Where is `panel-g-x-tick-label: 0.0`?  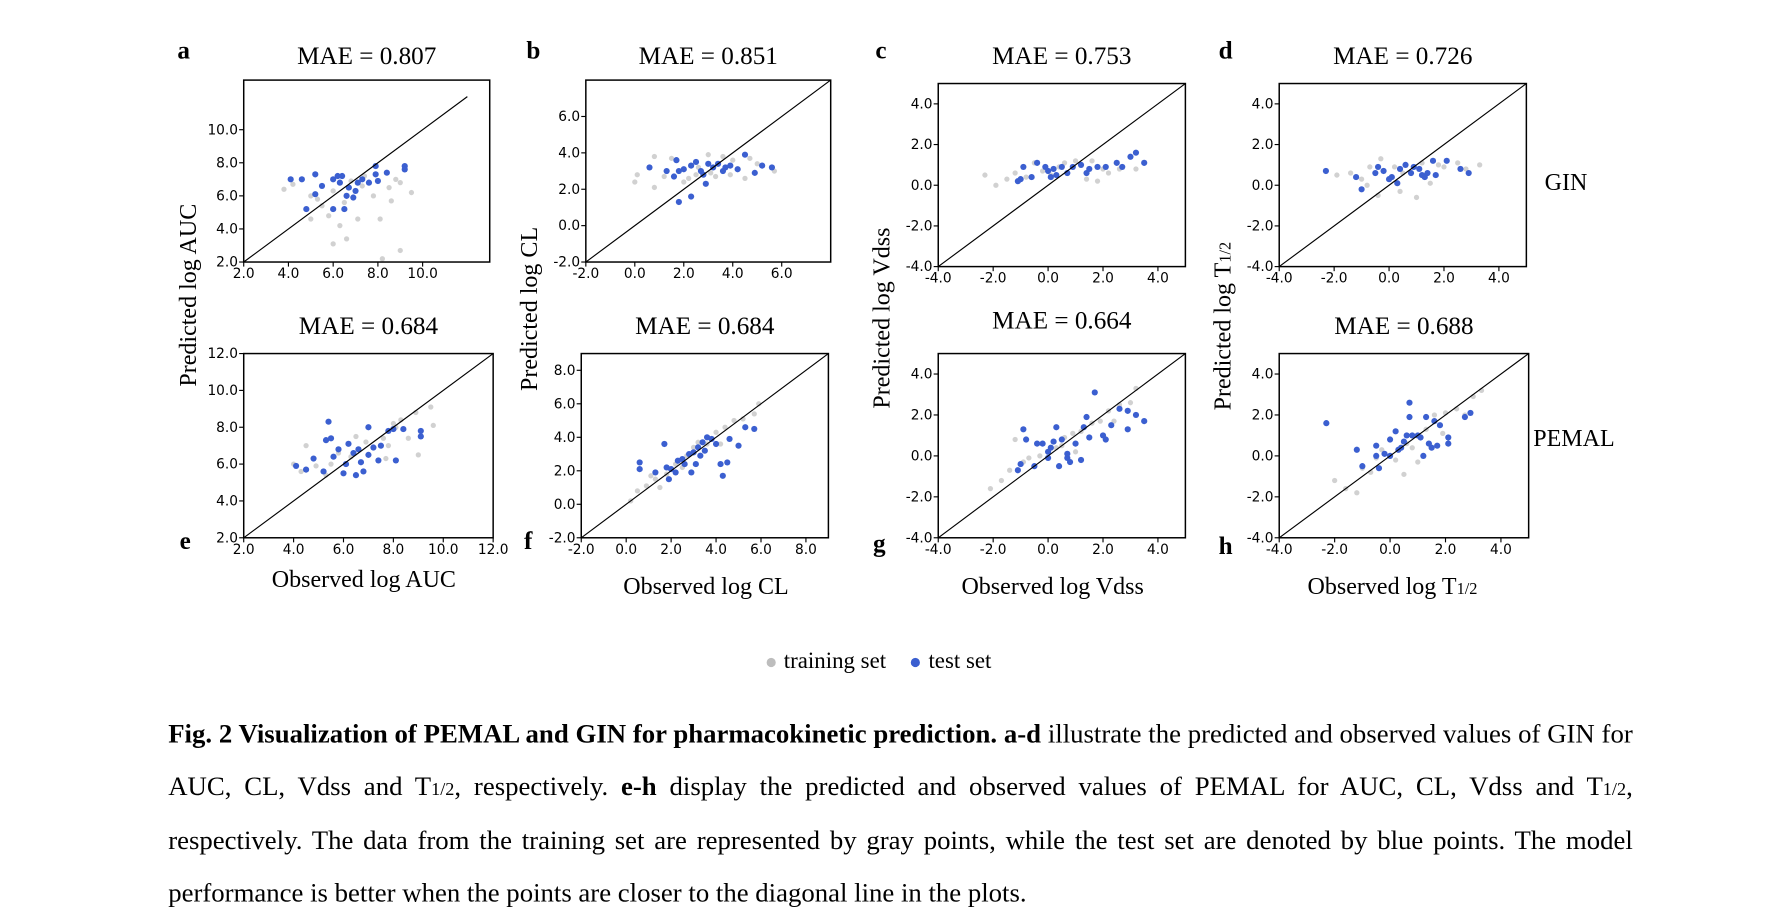 panel-g-x-tick-label: 0.0 is located at coordinates (1048, 550).